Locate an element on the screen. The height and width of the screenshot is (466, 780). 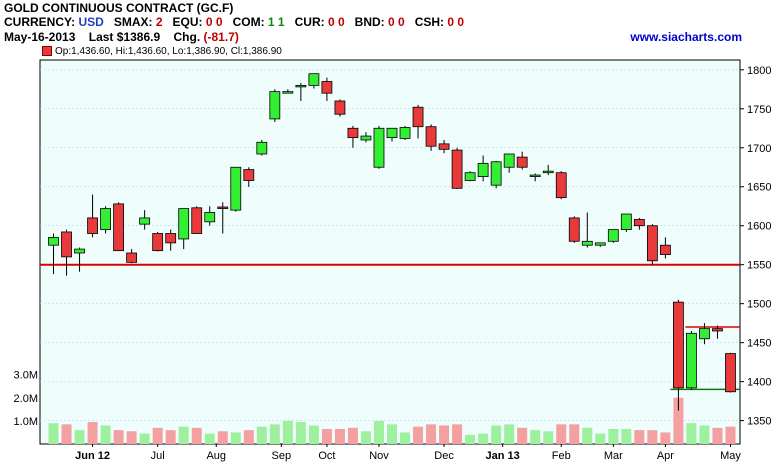
price-tick-label: 1800 is located at coordinates (759, 71).